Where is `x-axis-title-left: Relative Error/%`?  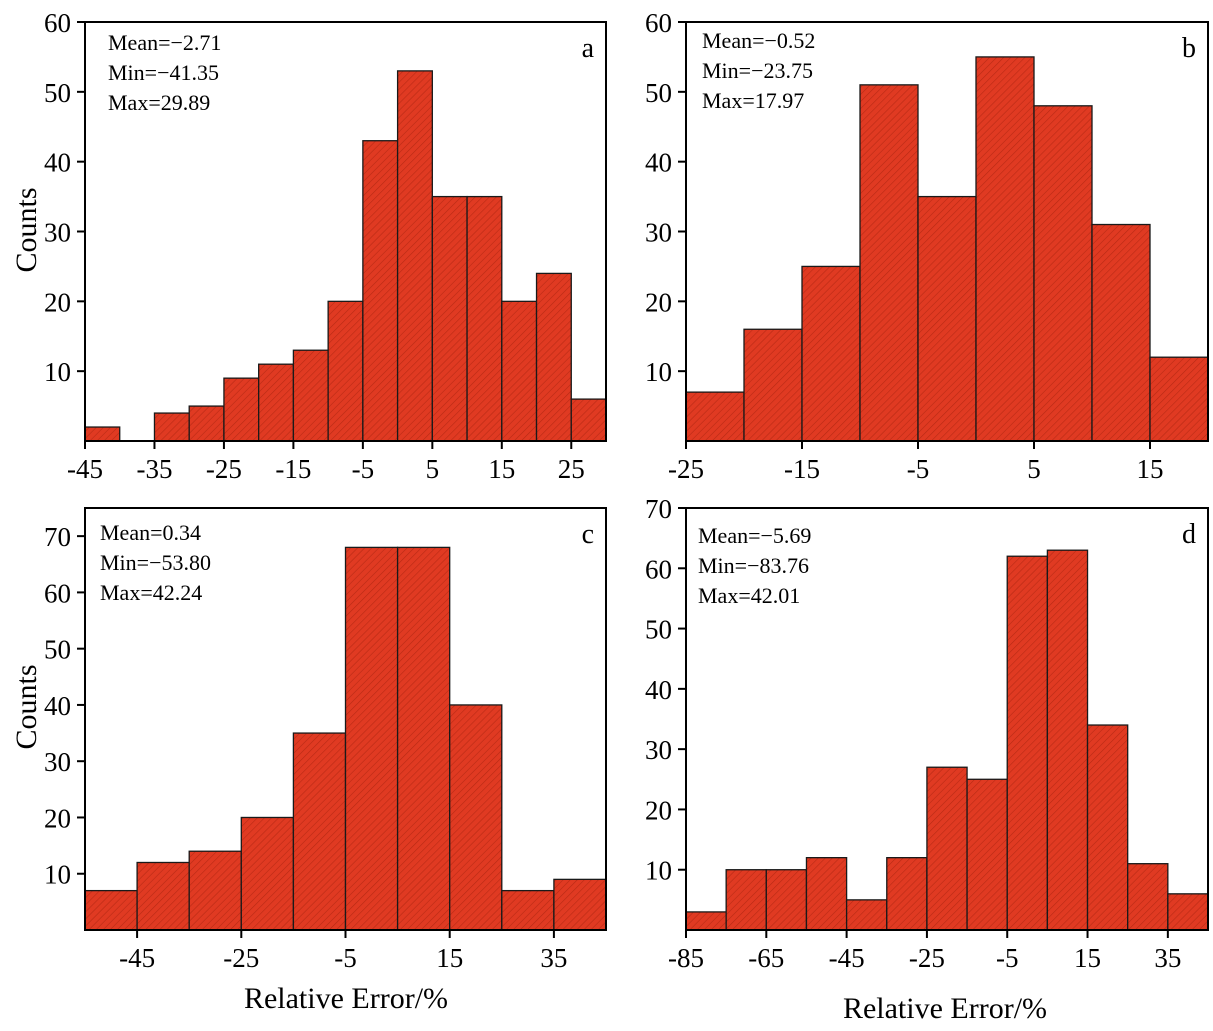
x-axis-title-left: Relative Error/% is located at coordinates (346, 998).